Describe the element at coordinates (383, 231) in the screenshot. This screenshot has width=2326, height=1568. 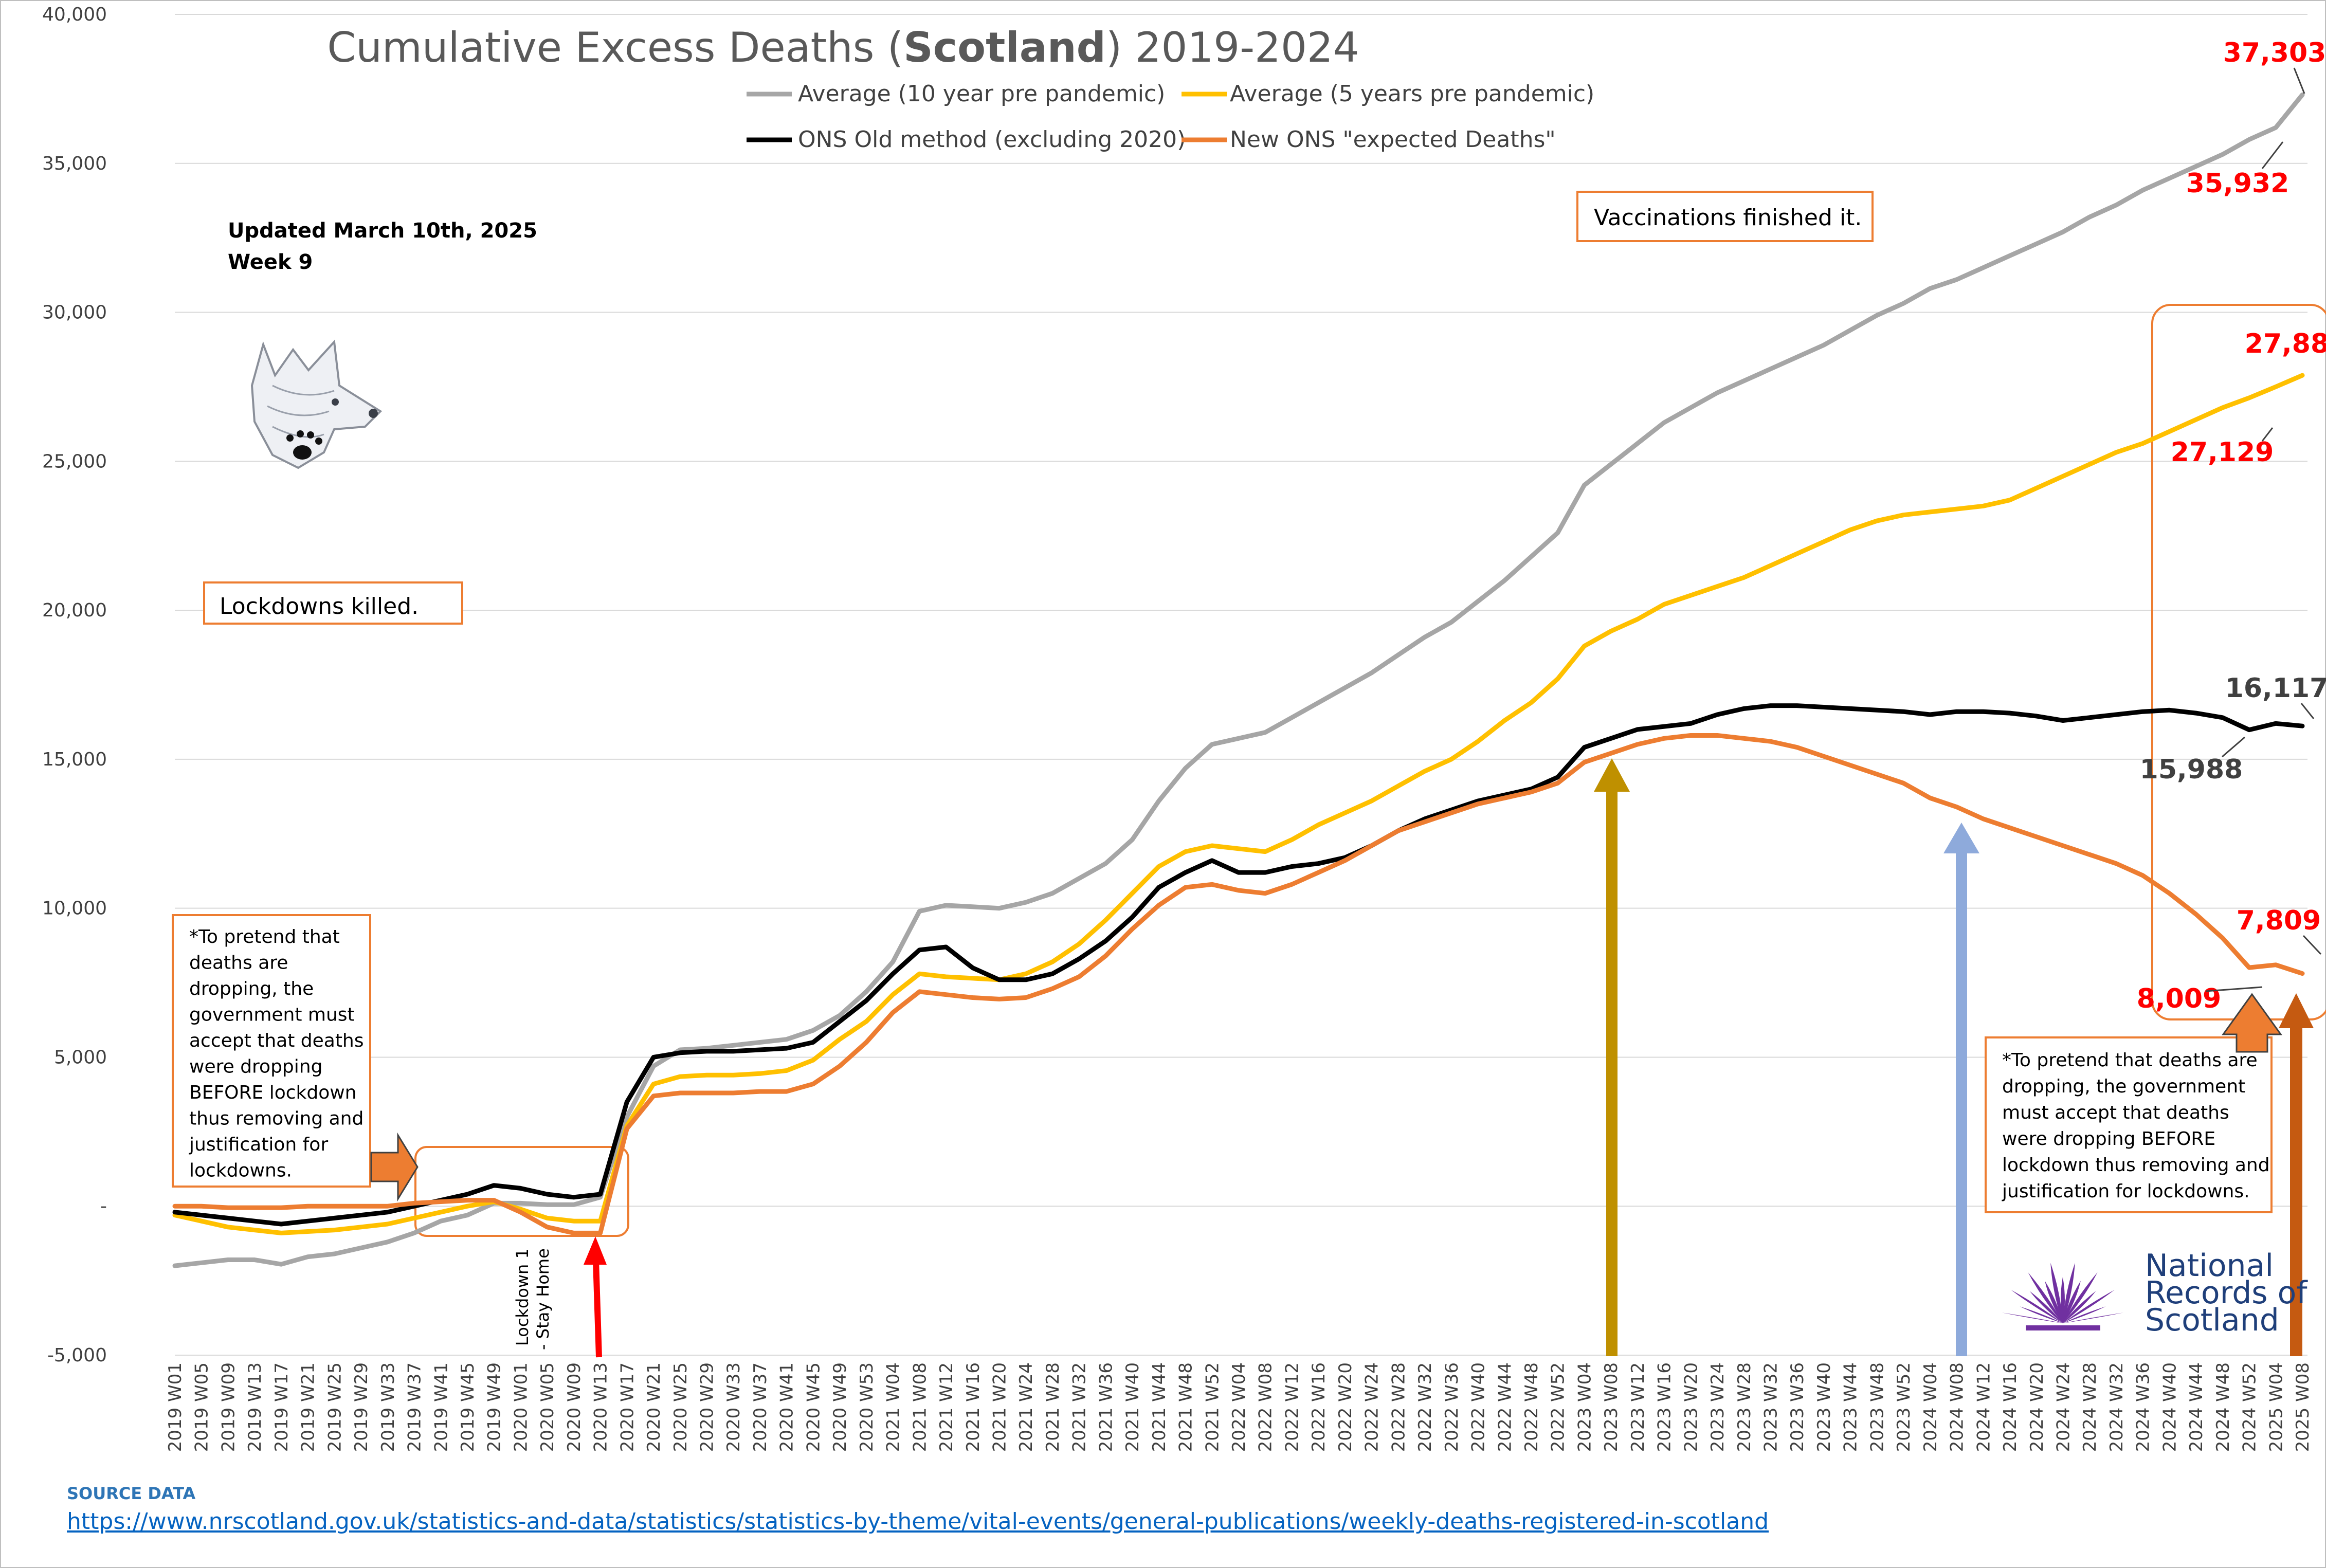
I see `updated-date: Updated March 10th, 2025` at that location.